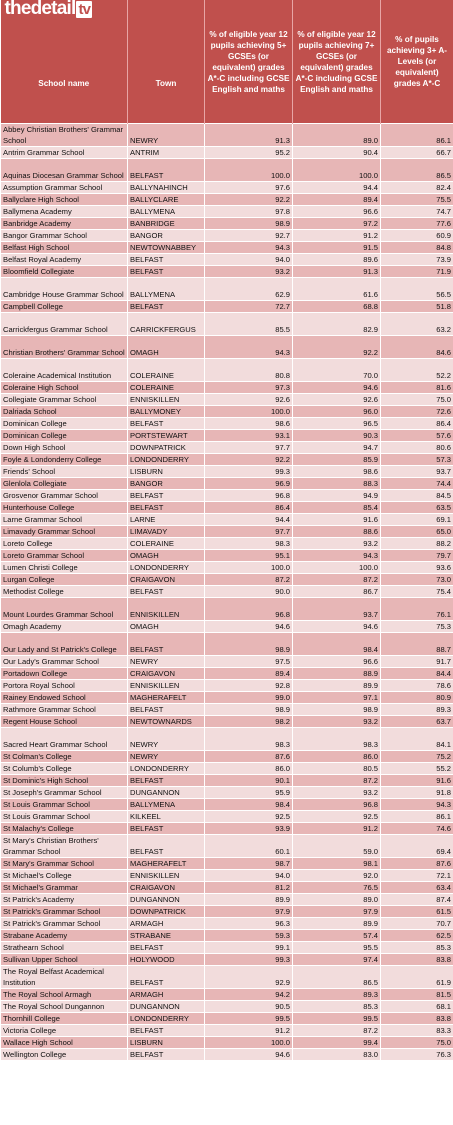 This screenshot has height=1125, width=453. I want to click on gcse7-cell: 96.0, so click(336, 411).